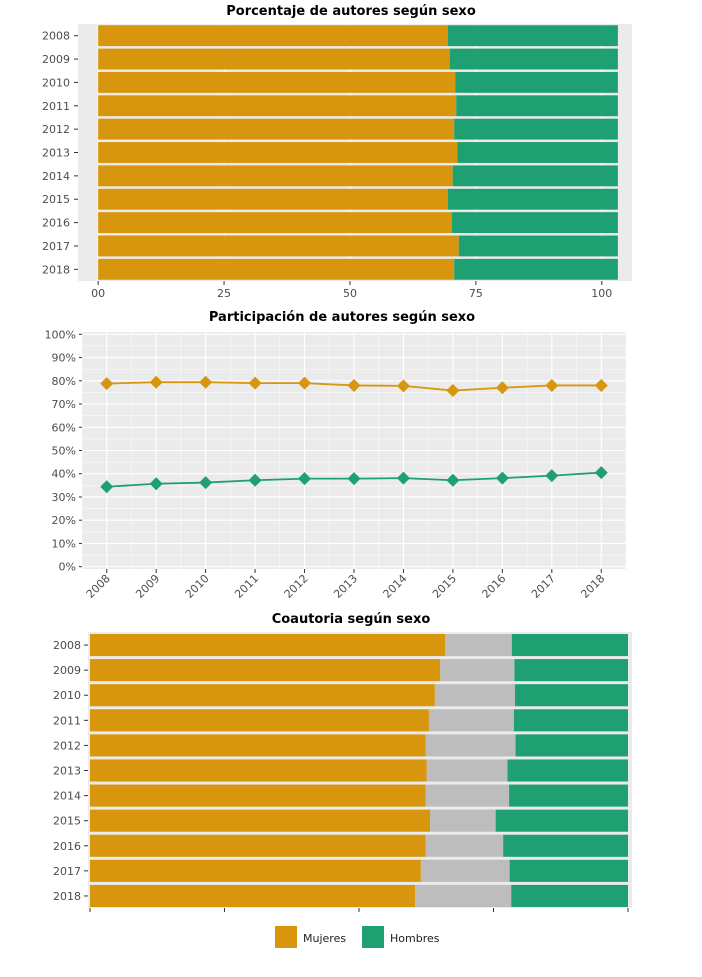 The width and height of the screenshot is (702, 977). Describe the element at coordinates (67, 695) in the screenshot. I see `chart3-y-tick-label: 2010` at that location.